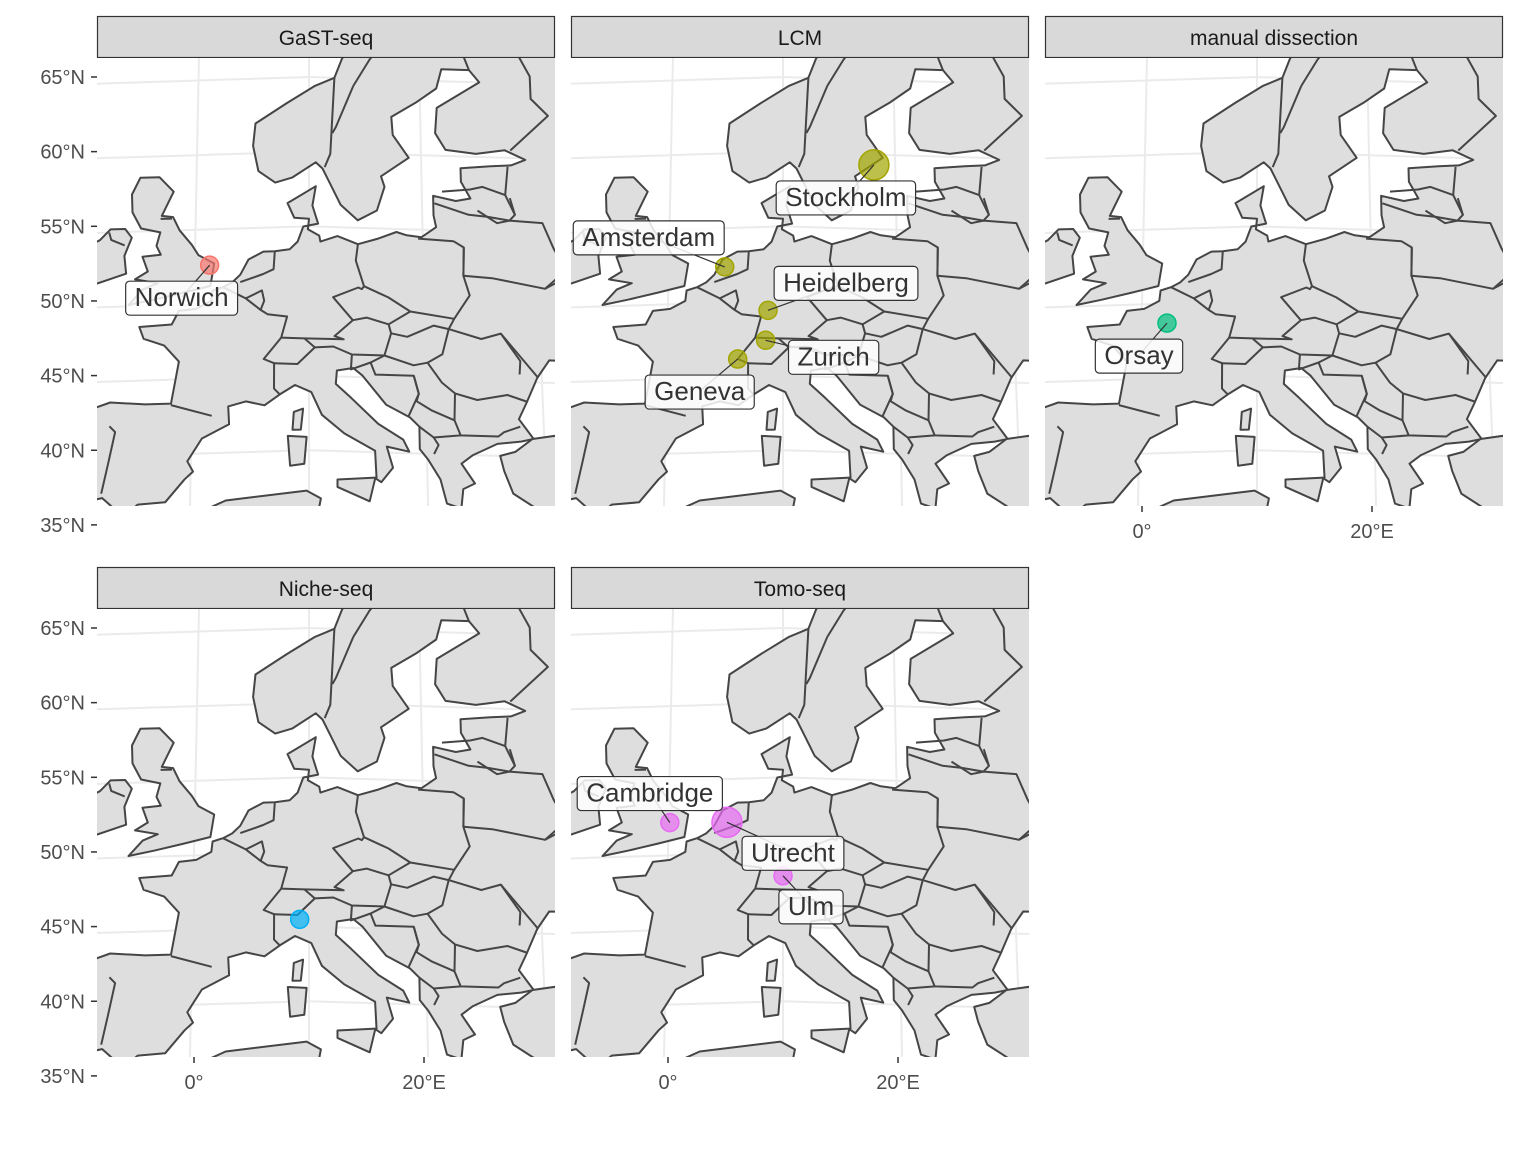 This screenshot has width=1536, height=1157. What do you see at coordinates (845, 197) in the screenshot?
I see `city-label-text: Stockholm` at bounding box center [845, 197].